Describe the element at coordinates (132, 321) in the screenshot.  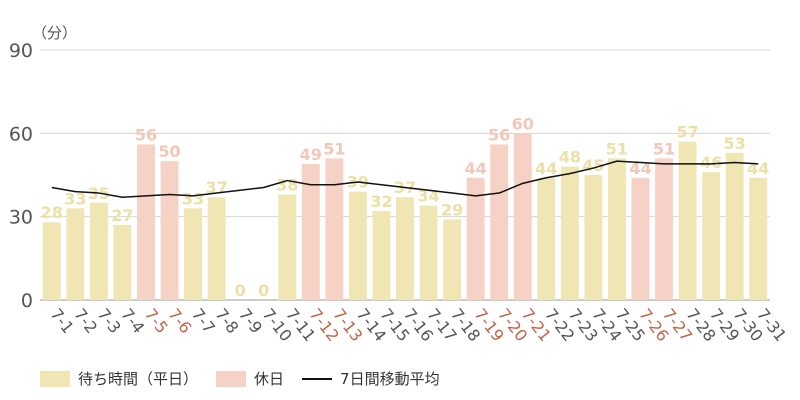
I see `x-tick-label: 7-4` at that location.